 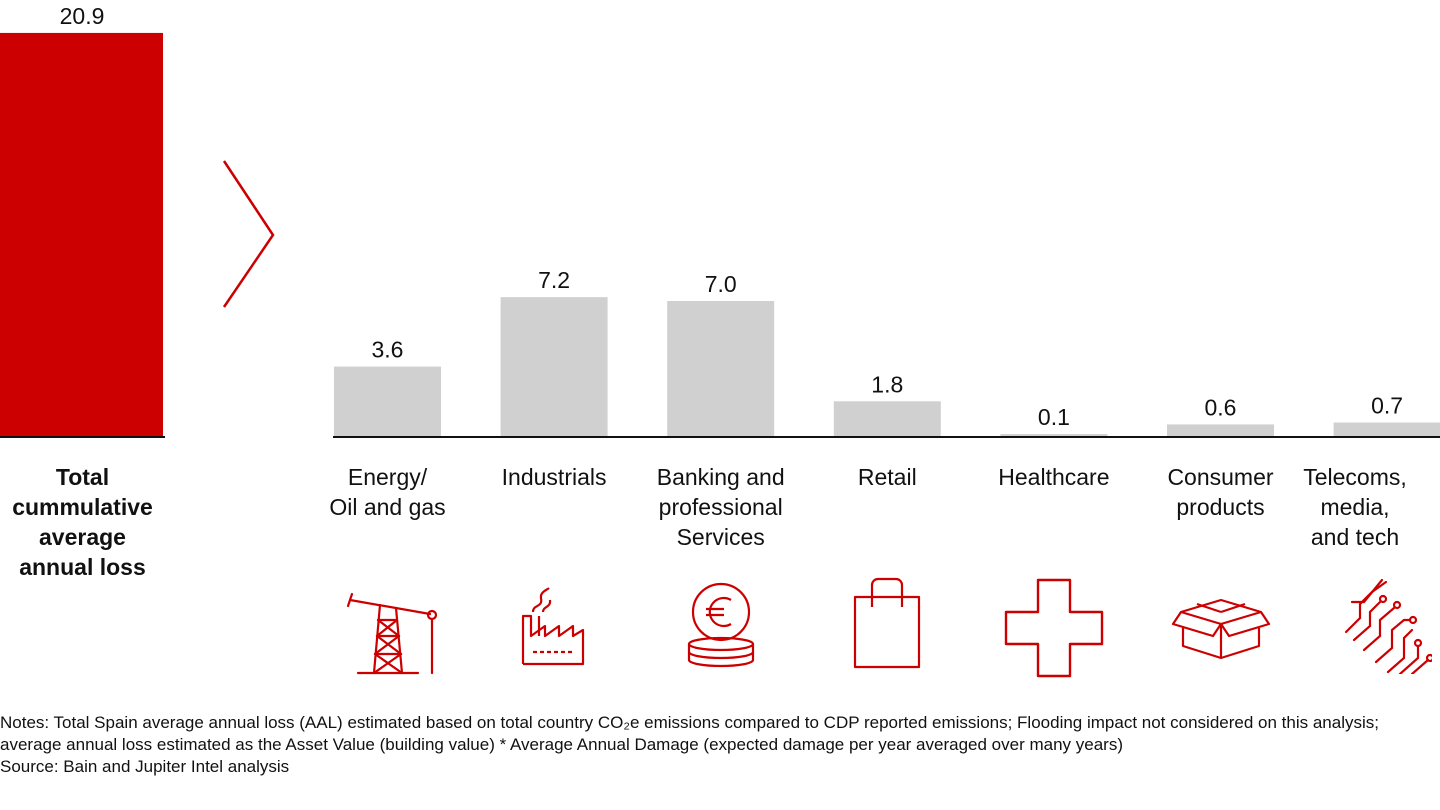 I want to click on bar-value-label: 3.6, so click(x=388, y=350).